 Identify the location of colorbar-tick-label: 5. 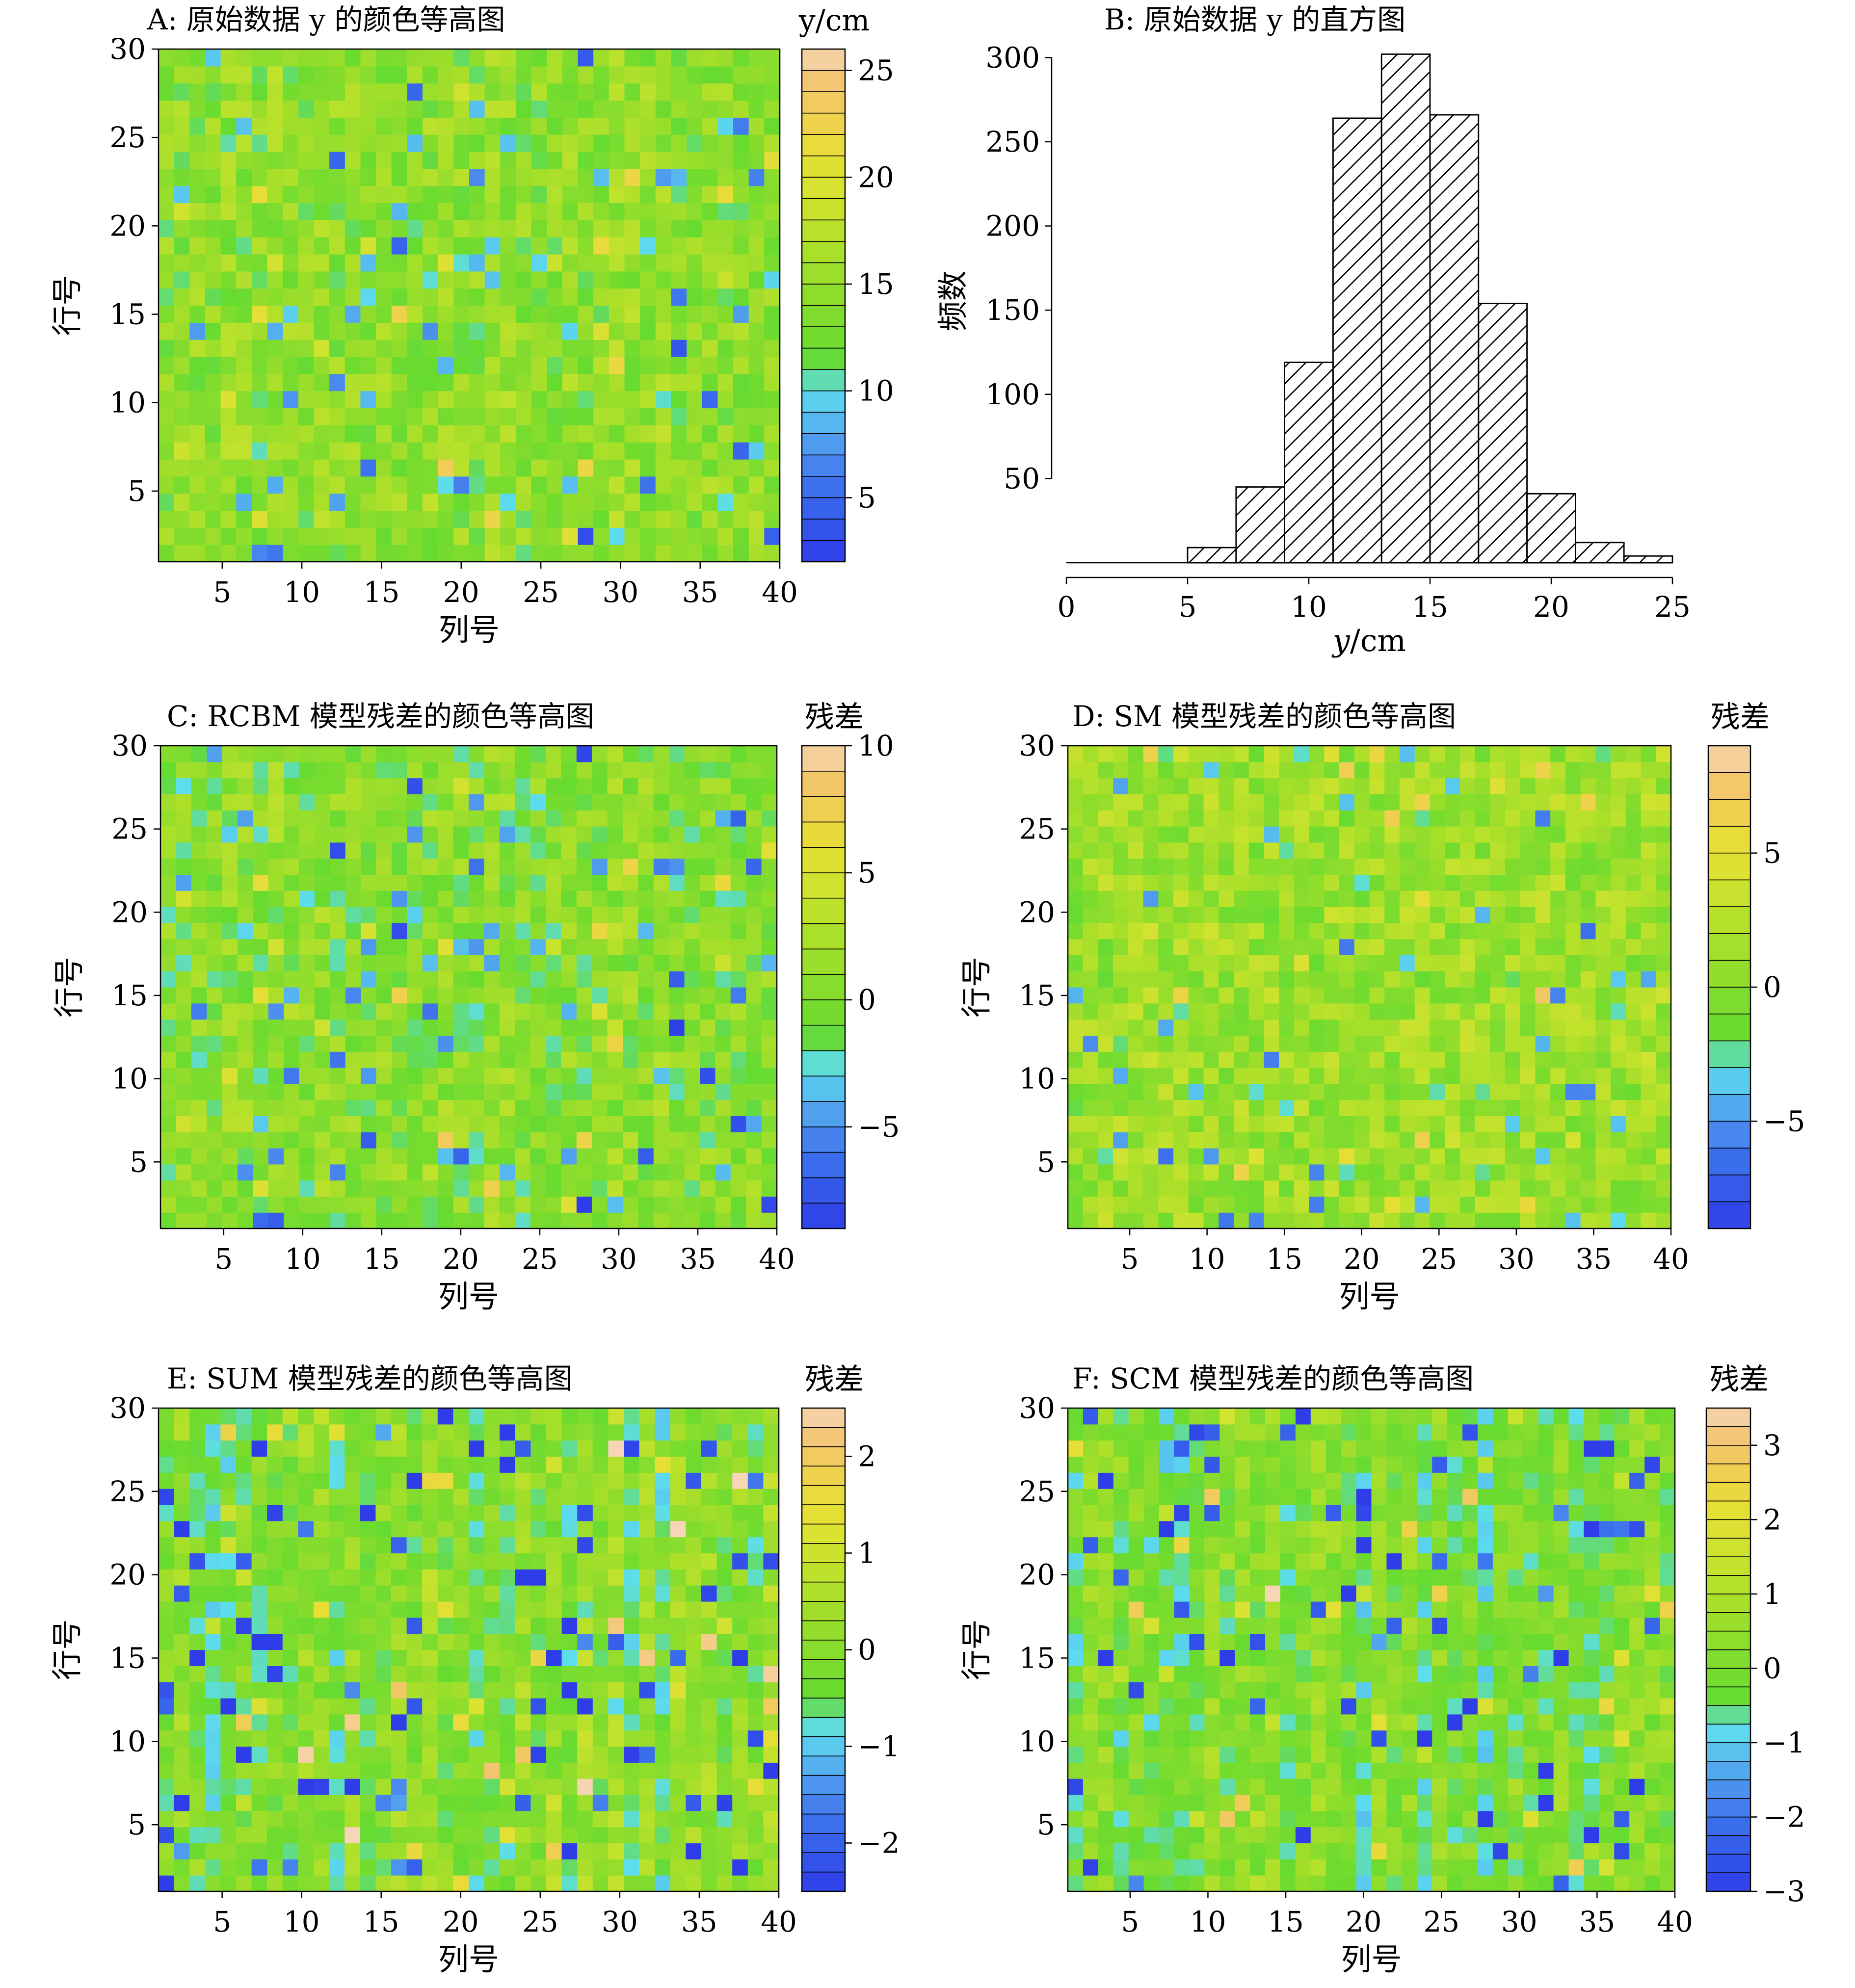
(867, 872).